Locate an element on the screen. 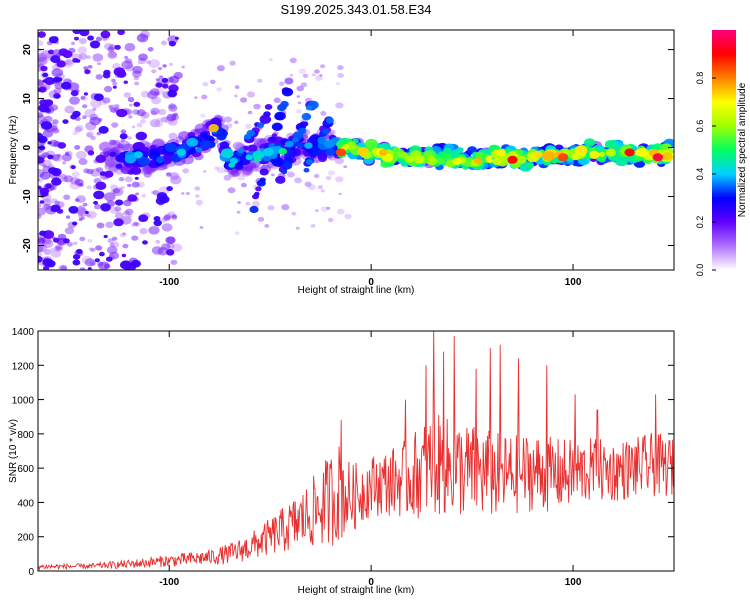 The image size is (750, 600). x-tick-label: -100 is located at coordinates (169, 282).